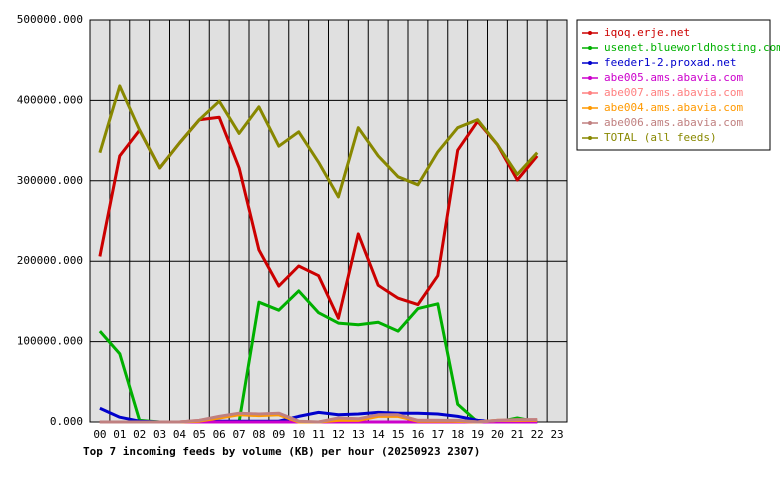 This screenshot has width=780, height=480. What do you see at coordinates (457, 434) in the screenshot?
I see `x-tick-label: 18` at bounding box center [457, 434].